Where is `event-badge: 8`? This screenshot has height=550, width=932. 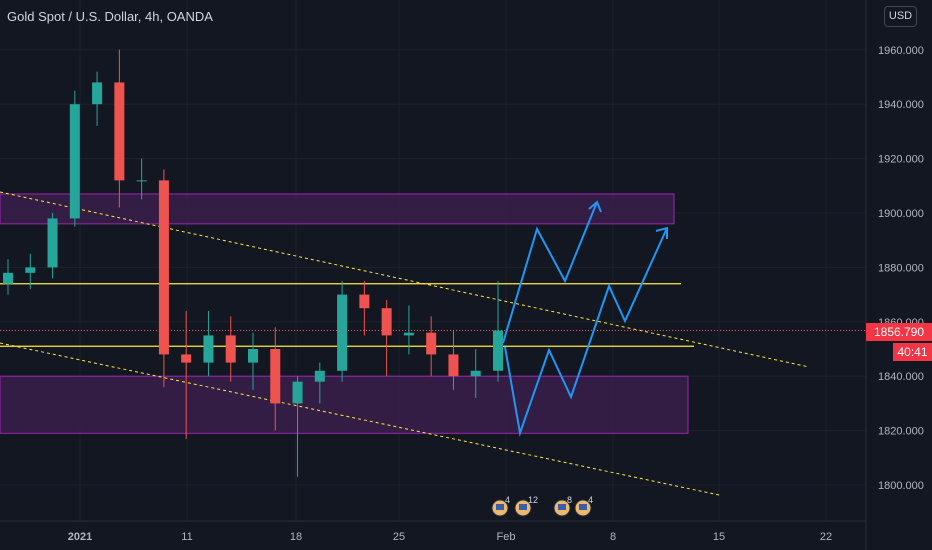 event-badge: 8 is located at coordinates (562, 506).